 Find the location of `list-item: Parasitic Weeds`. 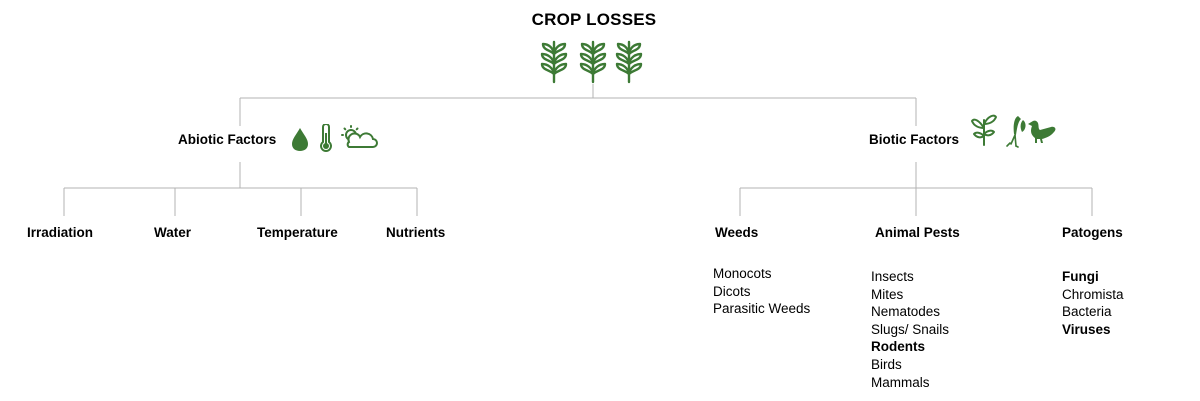

list-item: Parasitic Weeds is located at coordinates (762, 309).